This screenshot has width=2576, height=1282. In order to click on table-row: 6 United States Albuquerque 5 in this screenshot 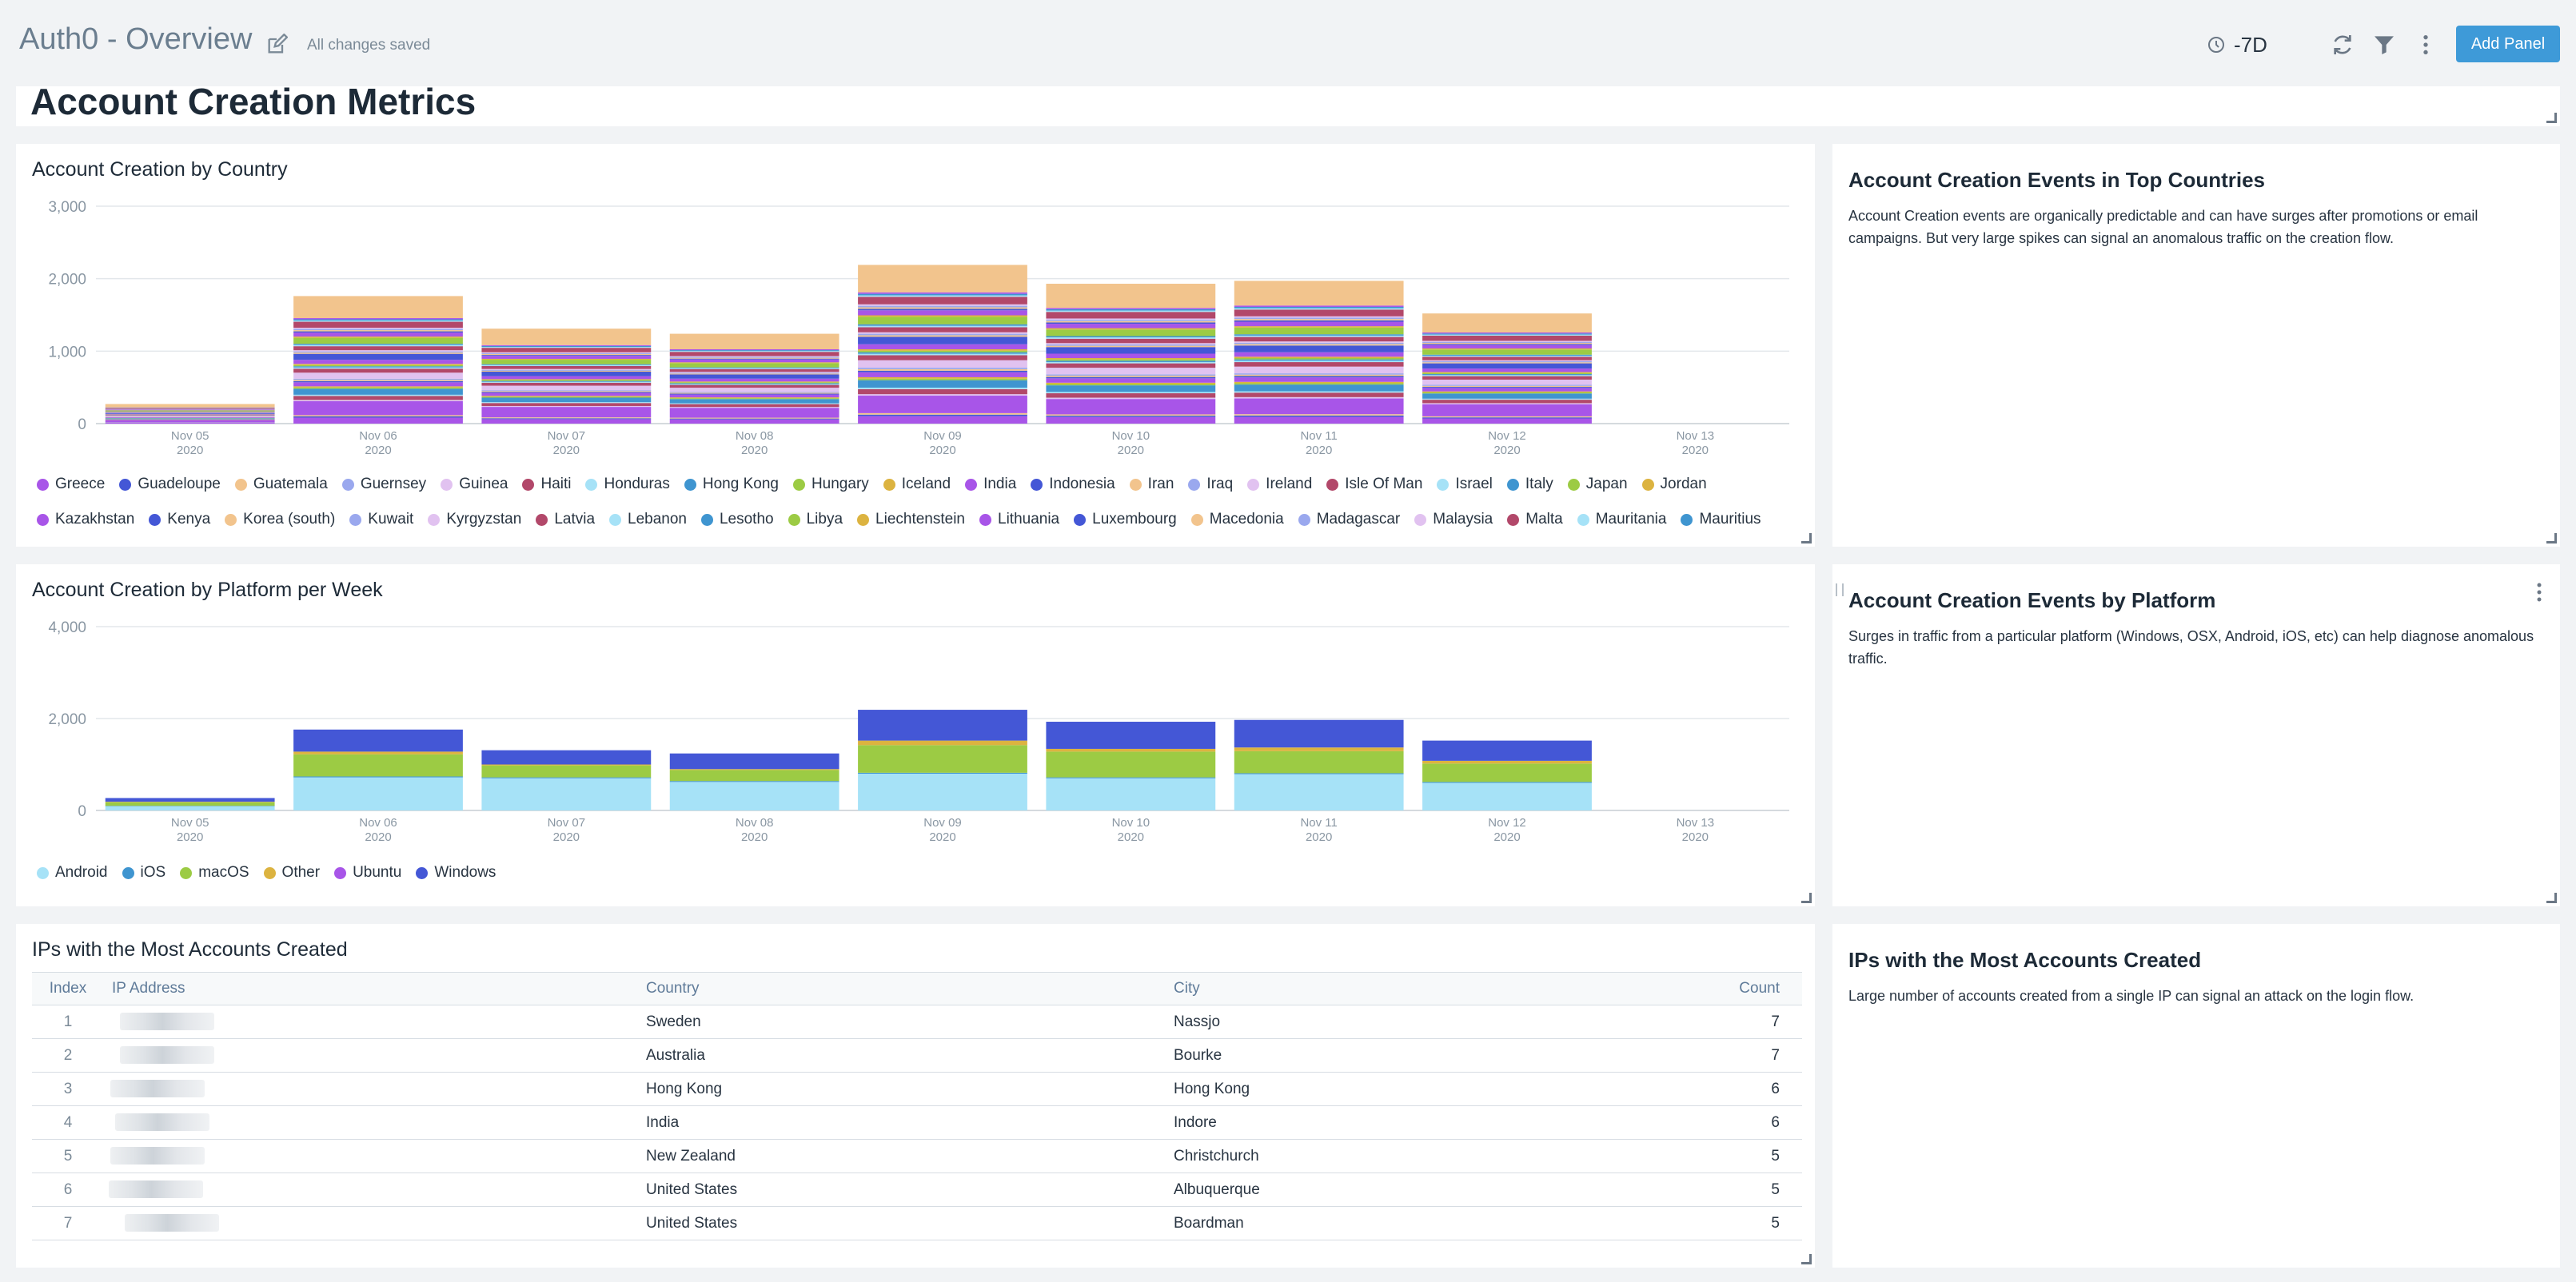, I will do `click(917, 1190)`.